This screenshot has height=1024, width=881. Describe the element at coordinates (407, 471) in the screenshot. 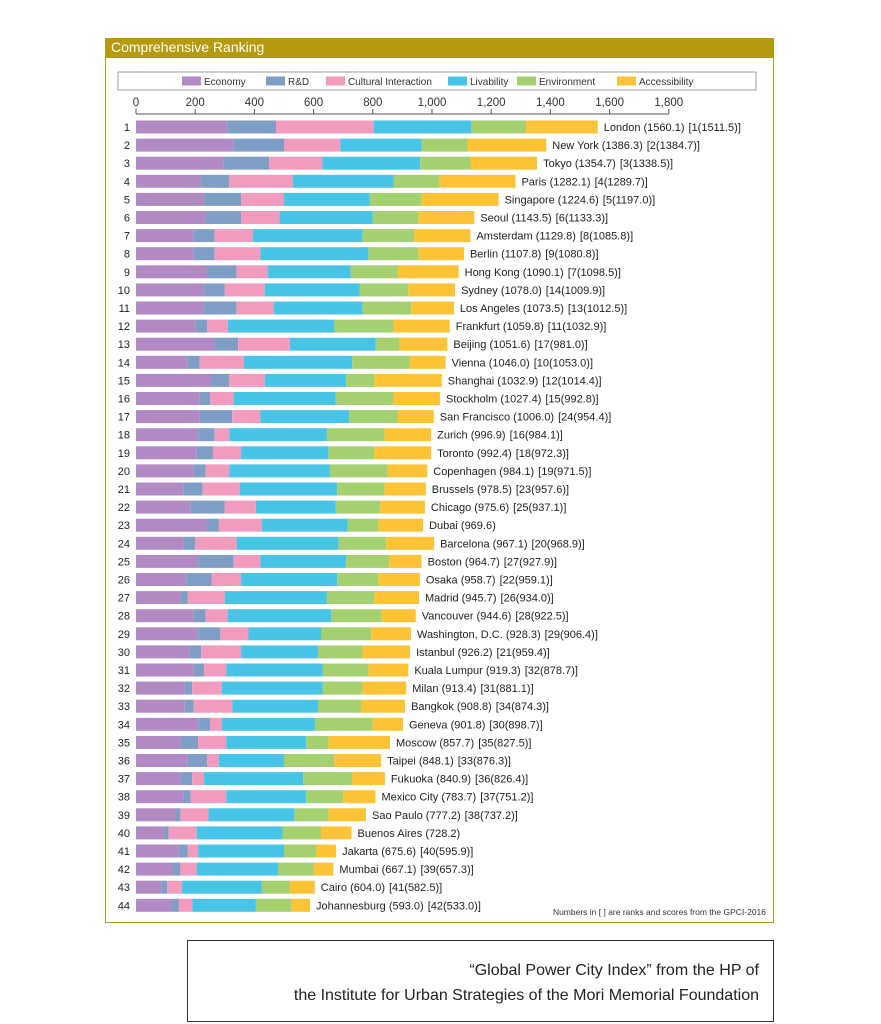

I see `bar-row20-accessibility` at that location.